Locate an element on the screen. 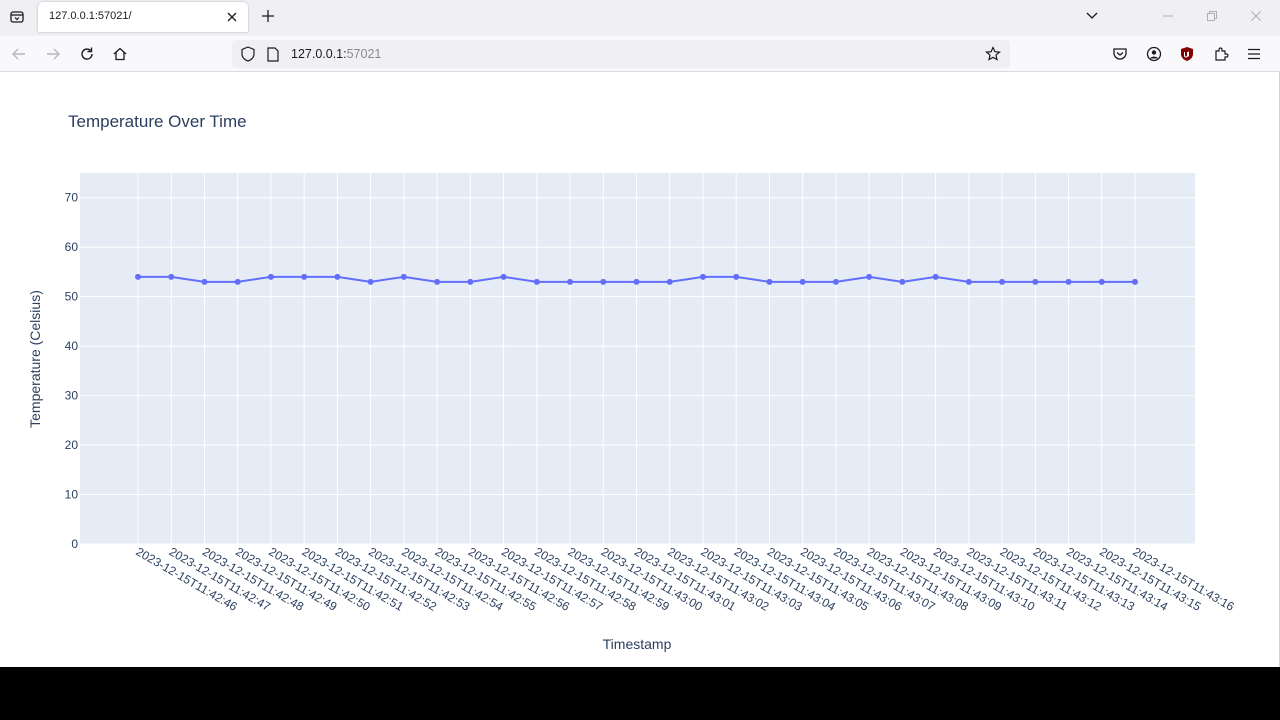  forward-button is located at coordinates (53, 54).